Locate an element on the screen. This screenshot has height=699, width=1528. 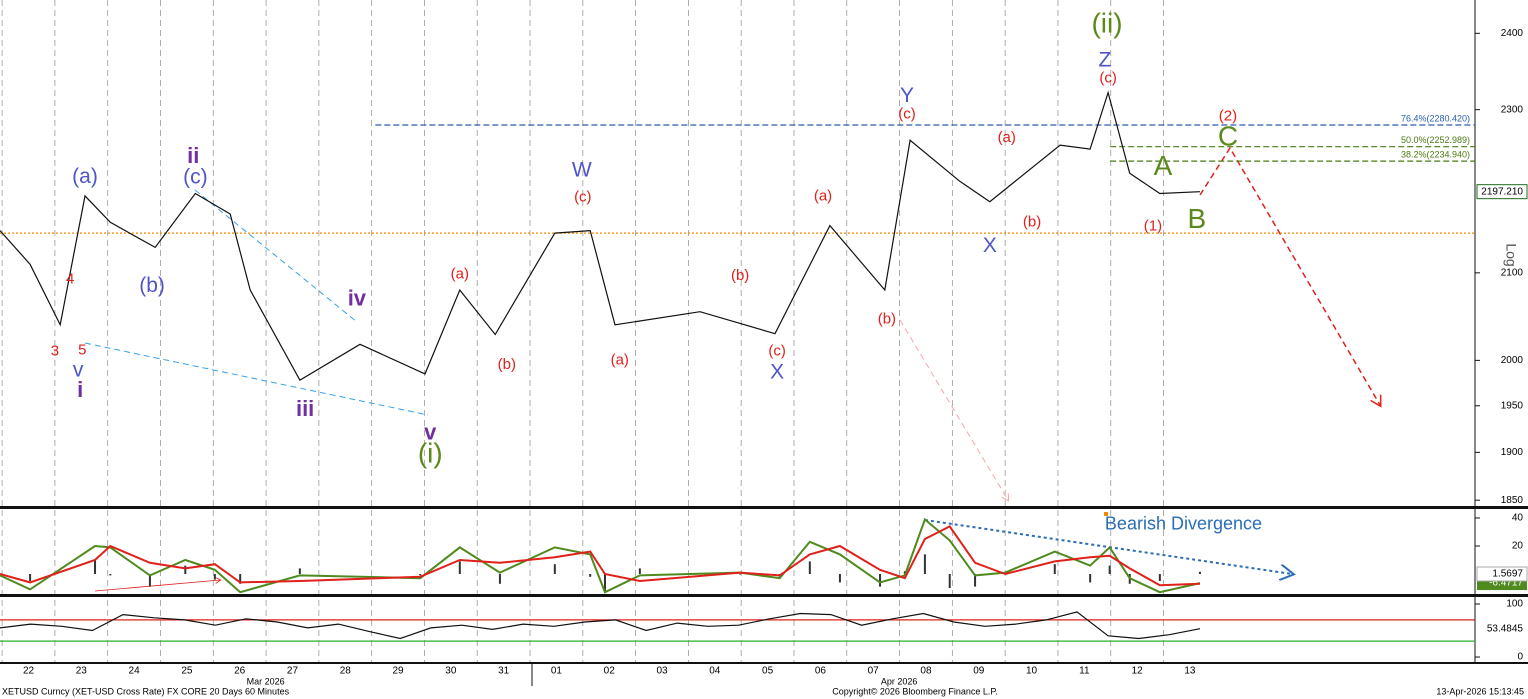
y-tick-label: 0 is located at coordinates (1520, 657).